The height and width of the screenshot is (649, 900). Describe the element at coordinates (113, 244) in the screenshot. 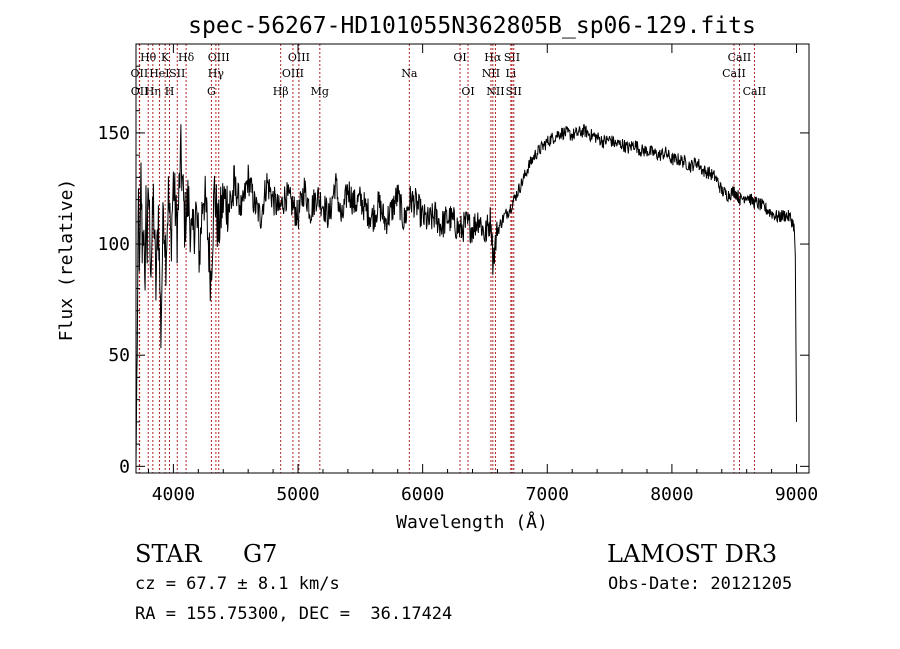

I see `y-tick-label: 100` at that location.